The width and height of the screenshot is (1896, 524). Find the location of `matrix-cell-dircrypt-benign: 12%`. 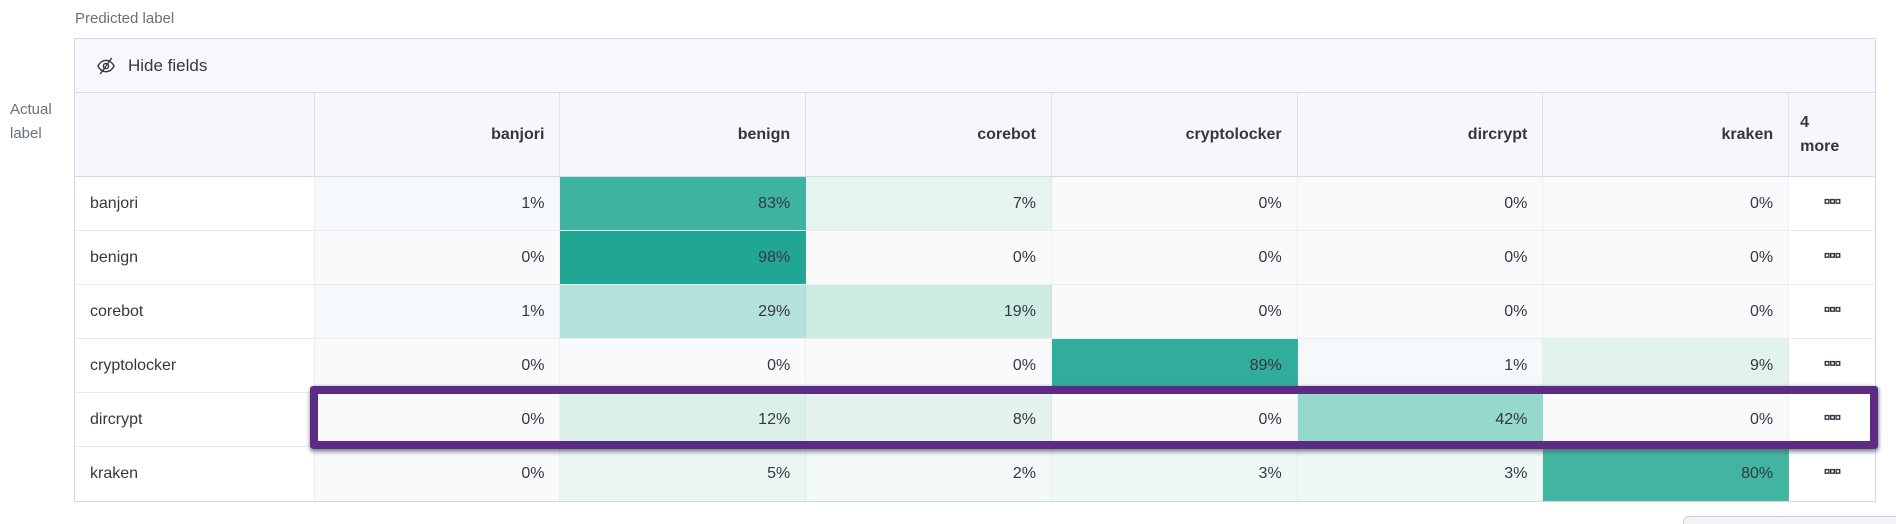

matrix-cell-dircrypt-benign: 12% is located at coordinates (683, 419).